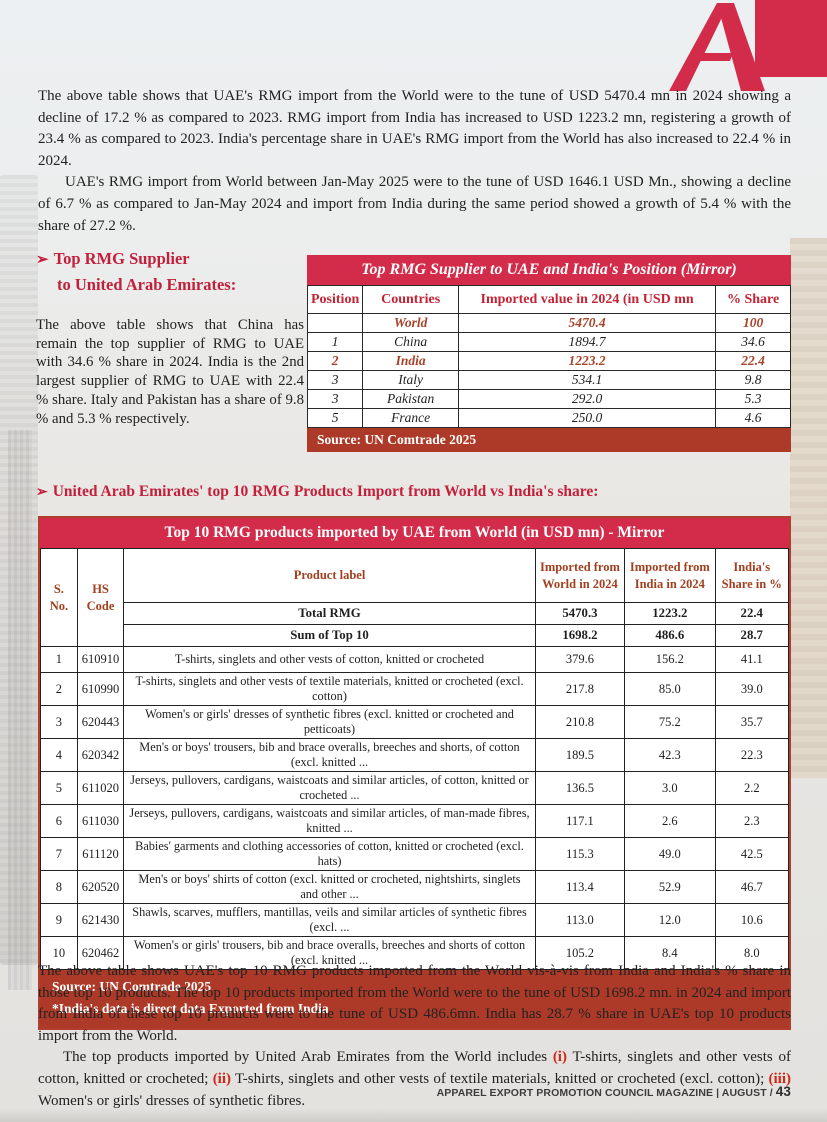  Describe the element at coordinates (559, 1057) in the screenshot. I see `marker-i: (i)` at that location.